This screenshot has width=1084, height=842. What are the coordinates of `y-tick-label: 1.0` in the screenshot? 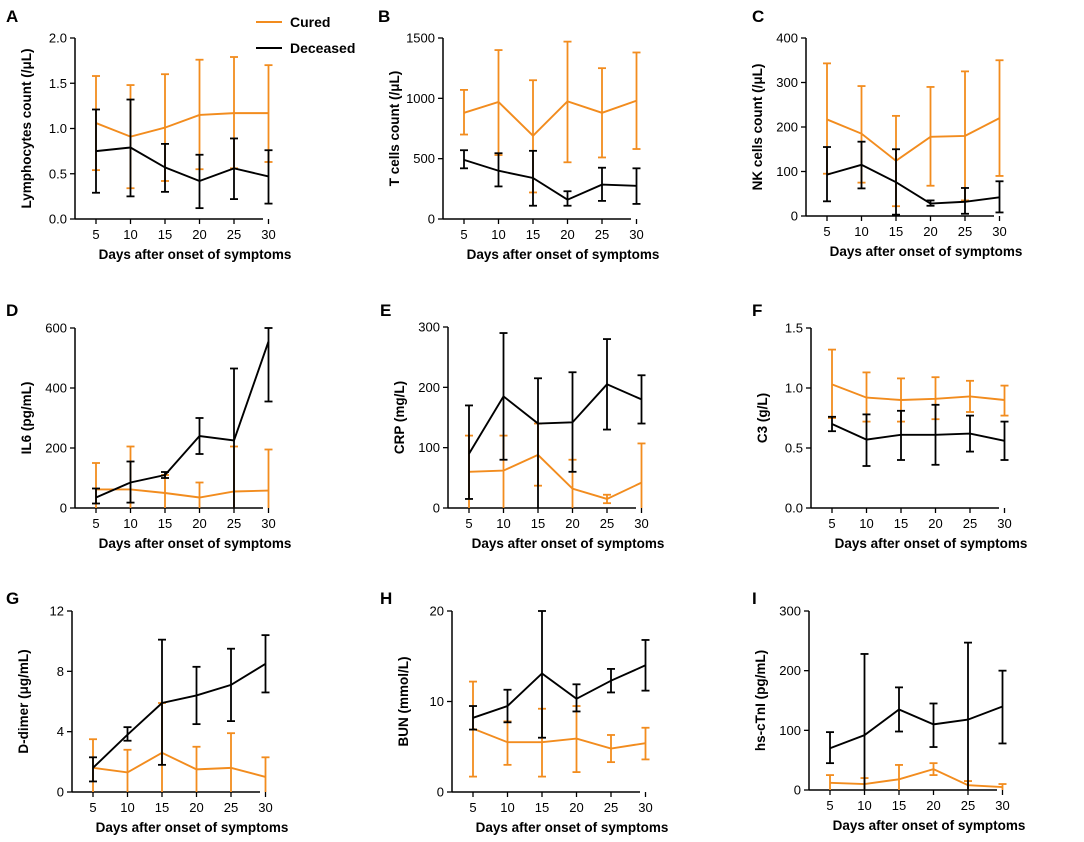 It's located at (794, 388).